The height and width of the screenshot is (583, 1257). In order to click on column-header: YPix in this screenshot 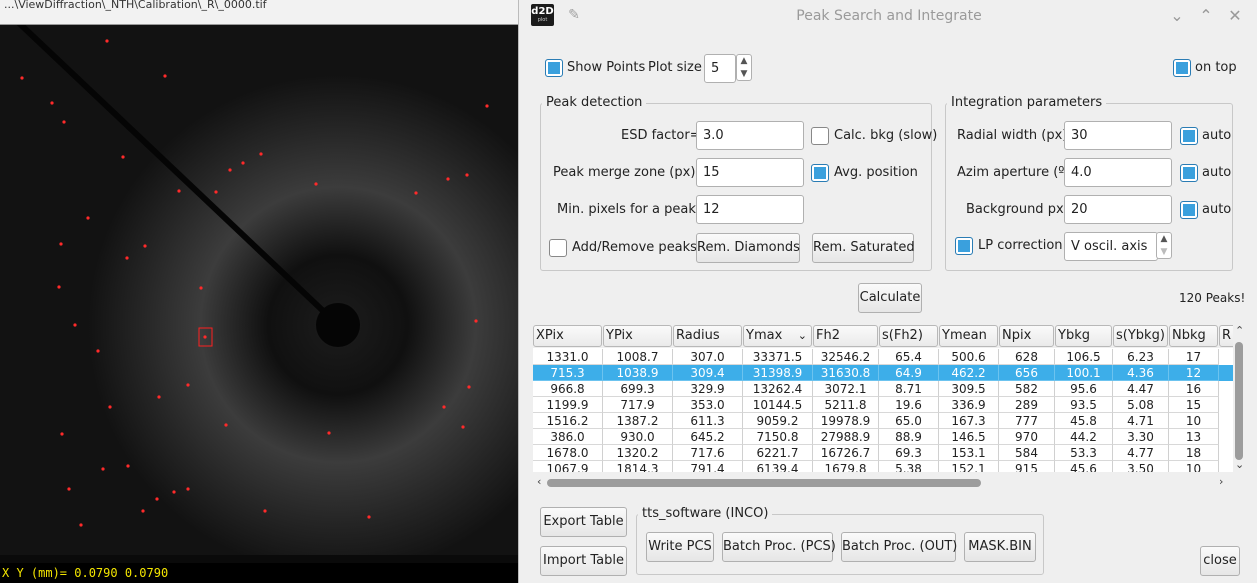, I will do `click(637, 336)`.